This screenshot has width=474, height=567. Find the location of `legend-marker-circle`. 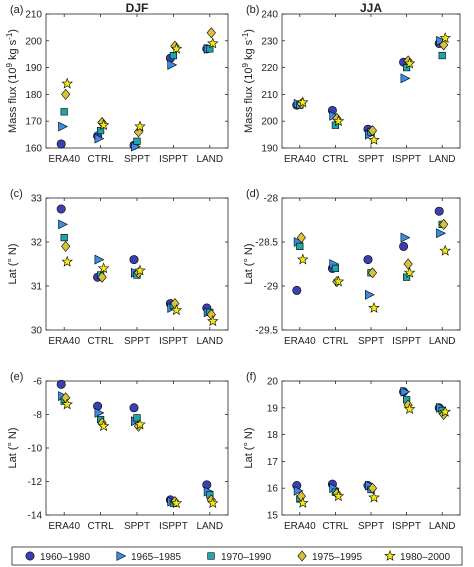

legend-marker-circle is located at coordinates (30, 556).